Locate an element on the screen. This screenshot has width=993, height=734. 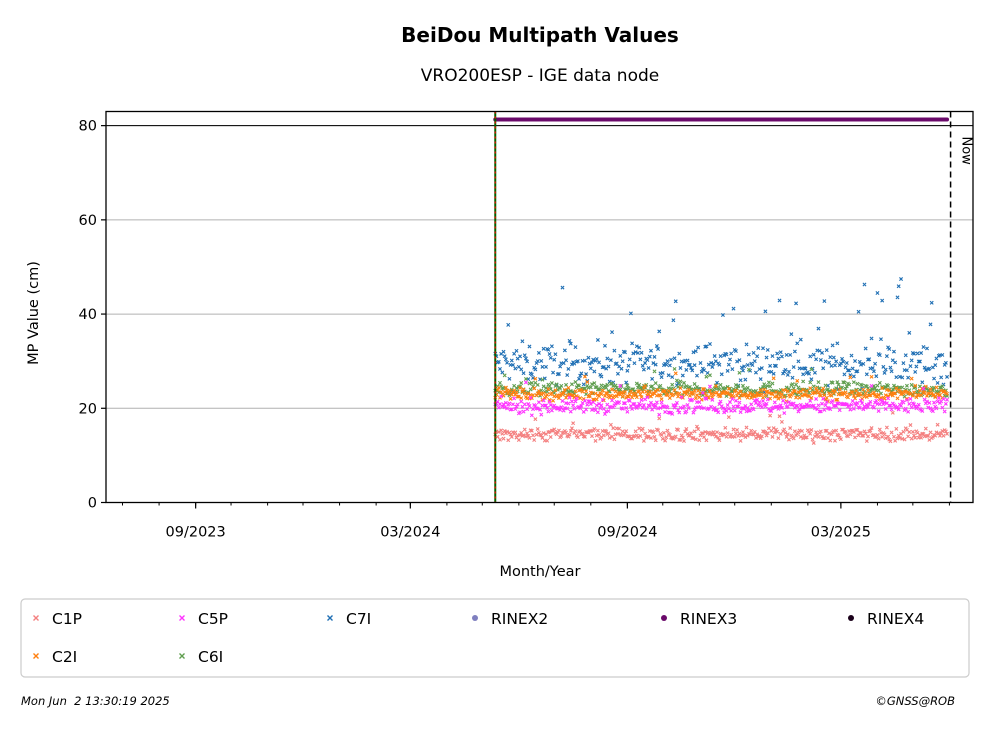
now-label: Now is located at coordinates (966, 151).